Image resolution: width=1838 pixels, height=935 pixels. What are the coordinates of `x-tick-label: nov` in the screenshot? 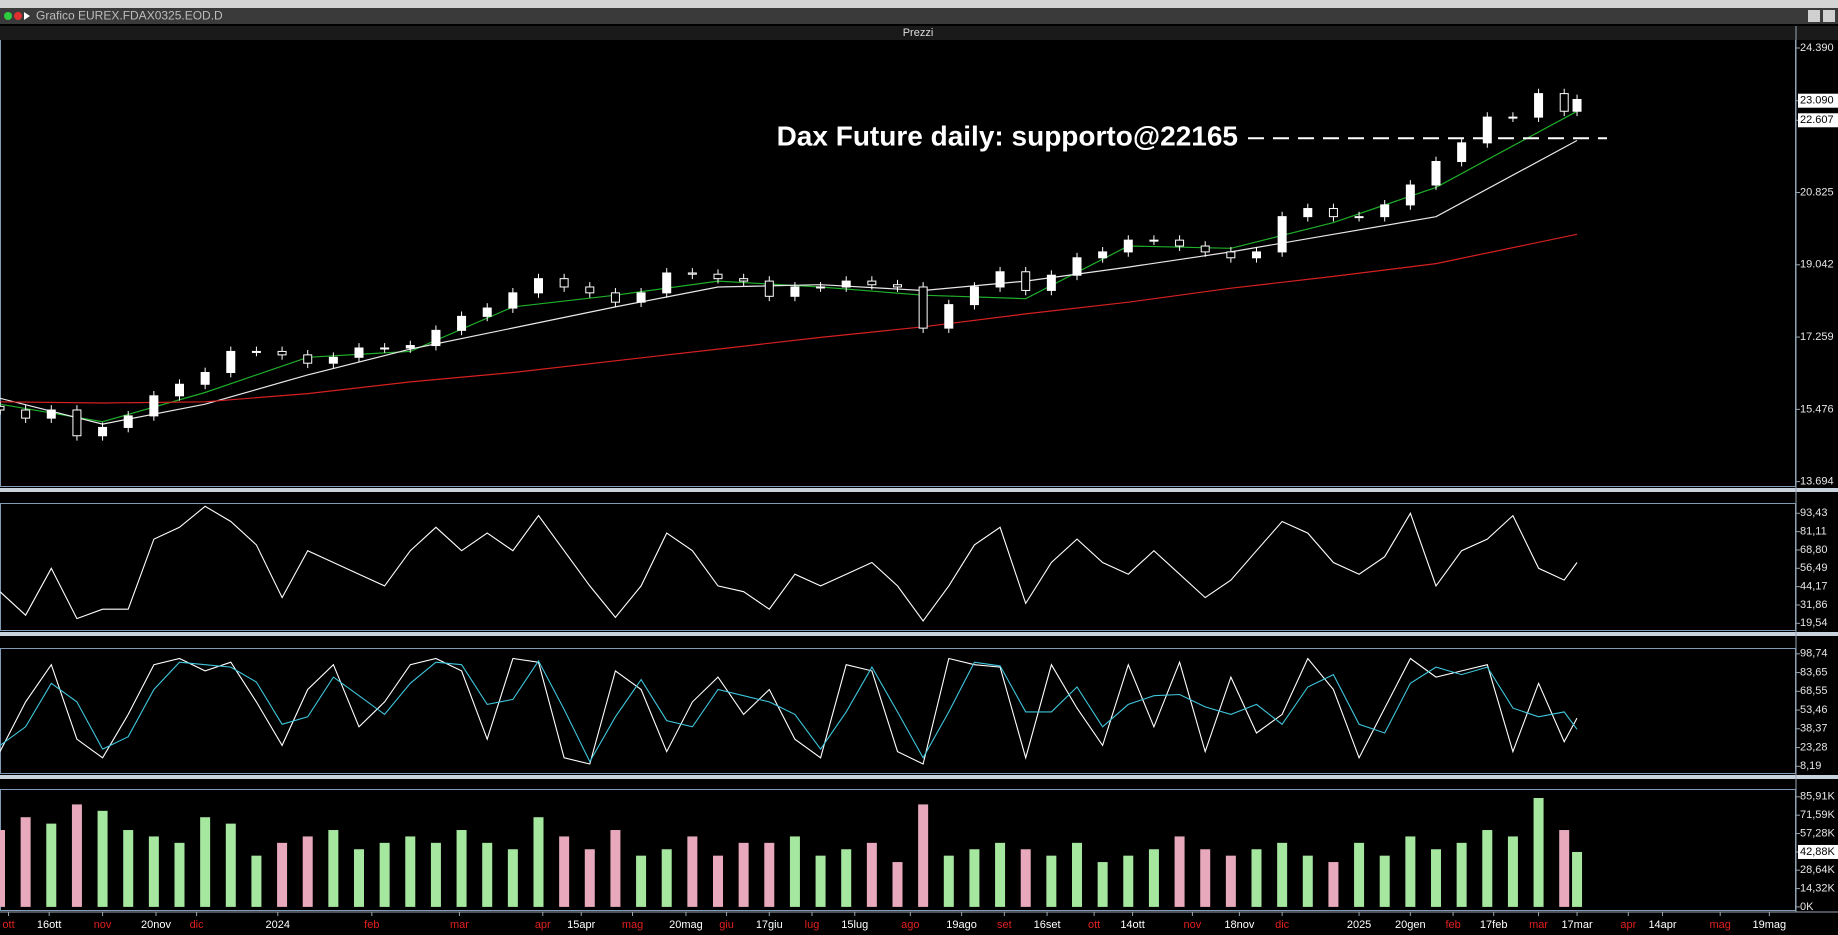 It's located at (103, 925).